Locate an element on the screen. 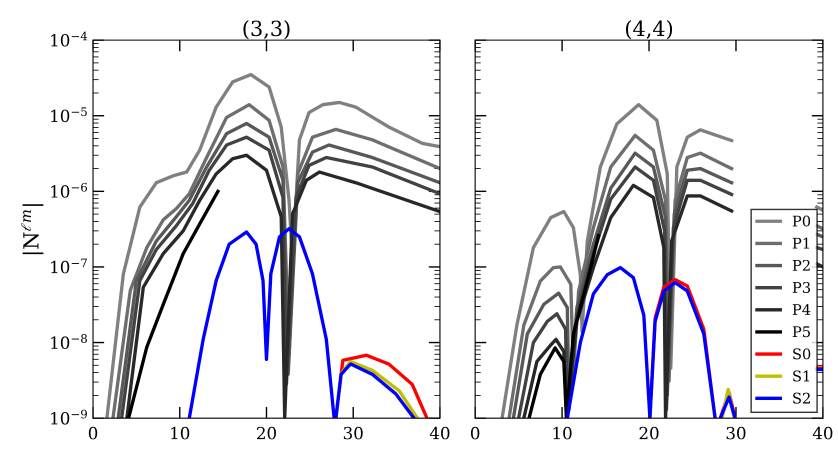  legend-label: P0 is located at coordinates (801, 221).